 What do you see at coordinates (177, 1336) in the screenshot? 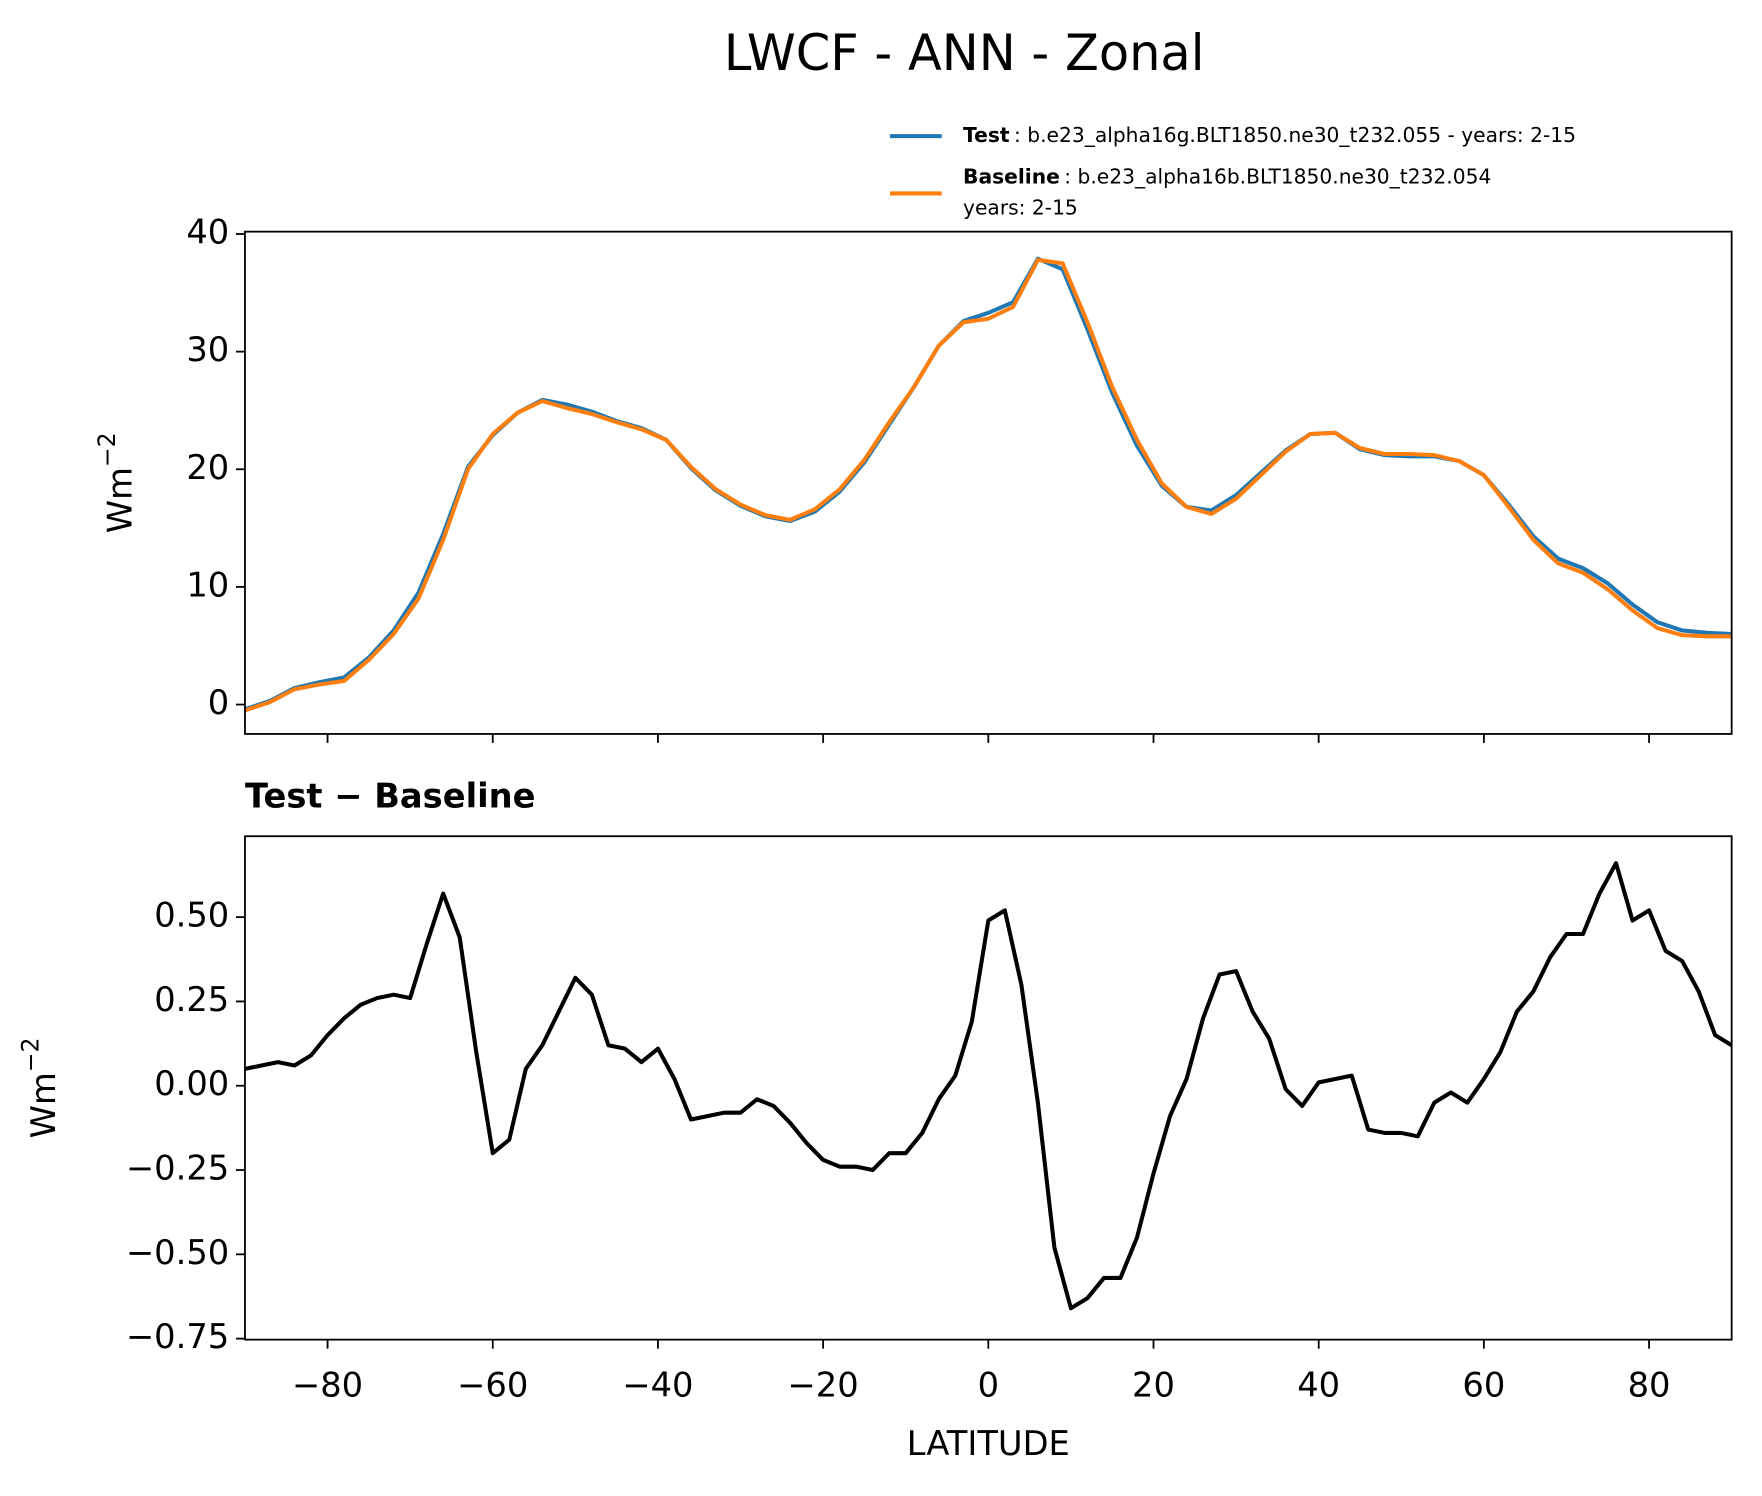
I see `y-tick-label: −0.75` at bounding box center [177, 1336].